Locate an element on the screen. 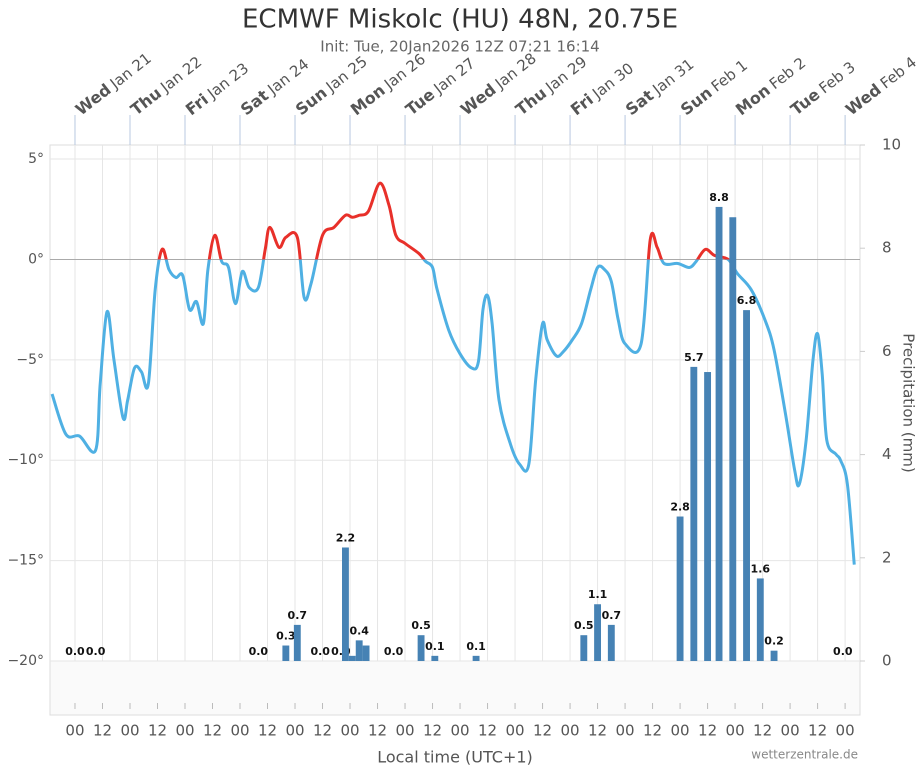 The image size is (921, 768). chart-subtitle: Init: Tue, 20Jan2026 12Z 07:21 16:14 is located at coordinates (459, 47).